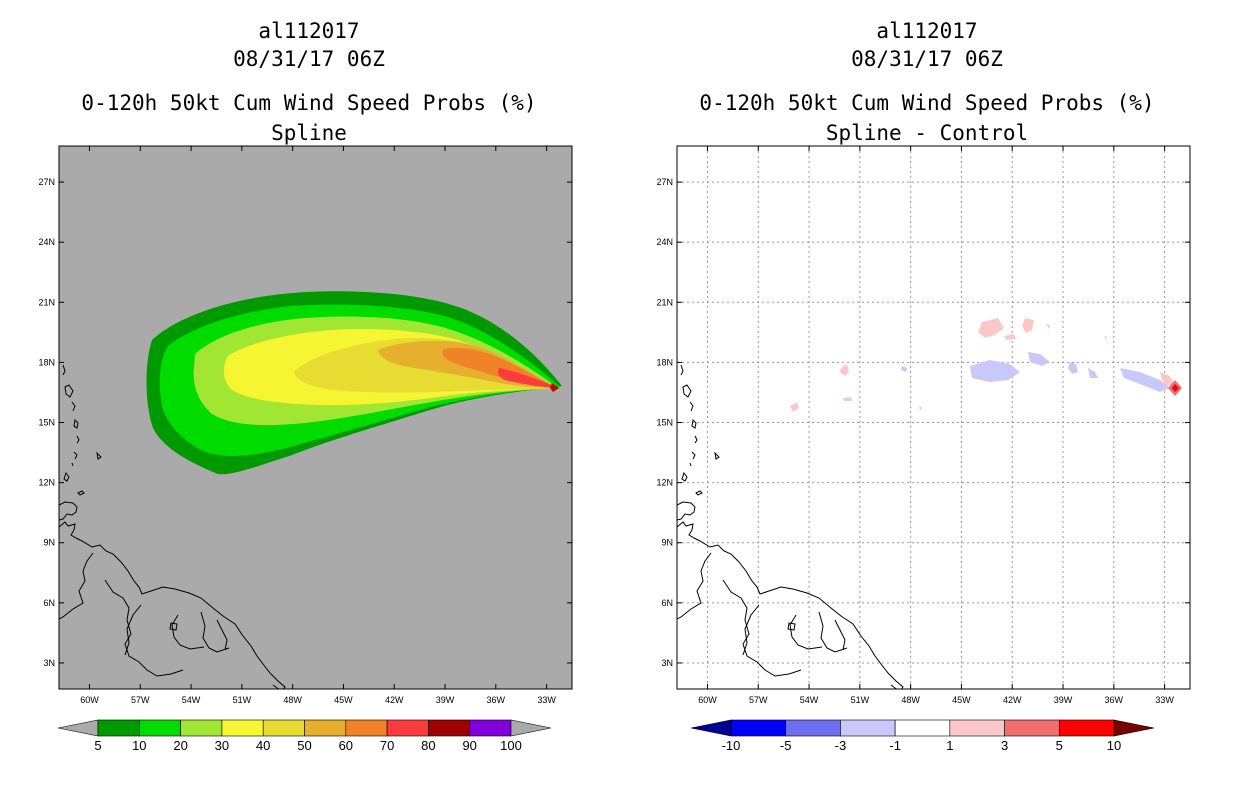 Image resolution: width=1236 pixels, height=800 pixels. Describe the element at coordinates (309, 59) in the screenshot. I see `left-datetime: 08/31/17 06Z` at that location.